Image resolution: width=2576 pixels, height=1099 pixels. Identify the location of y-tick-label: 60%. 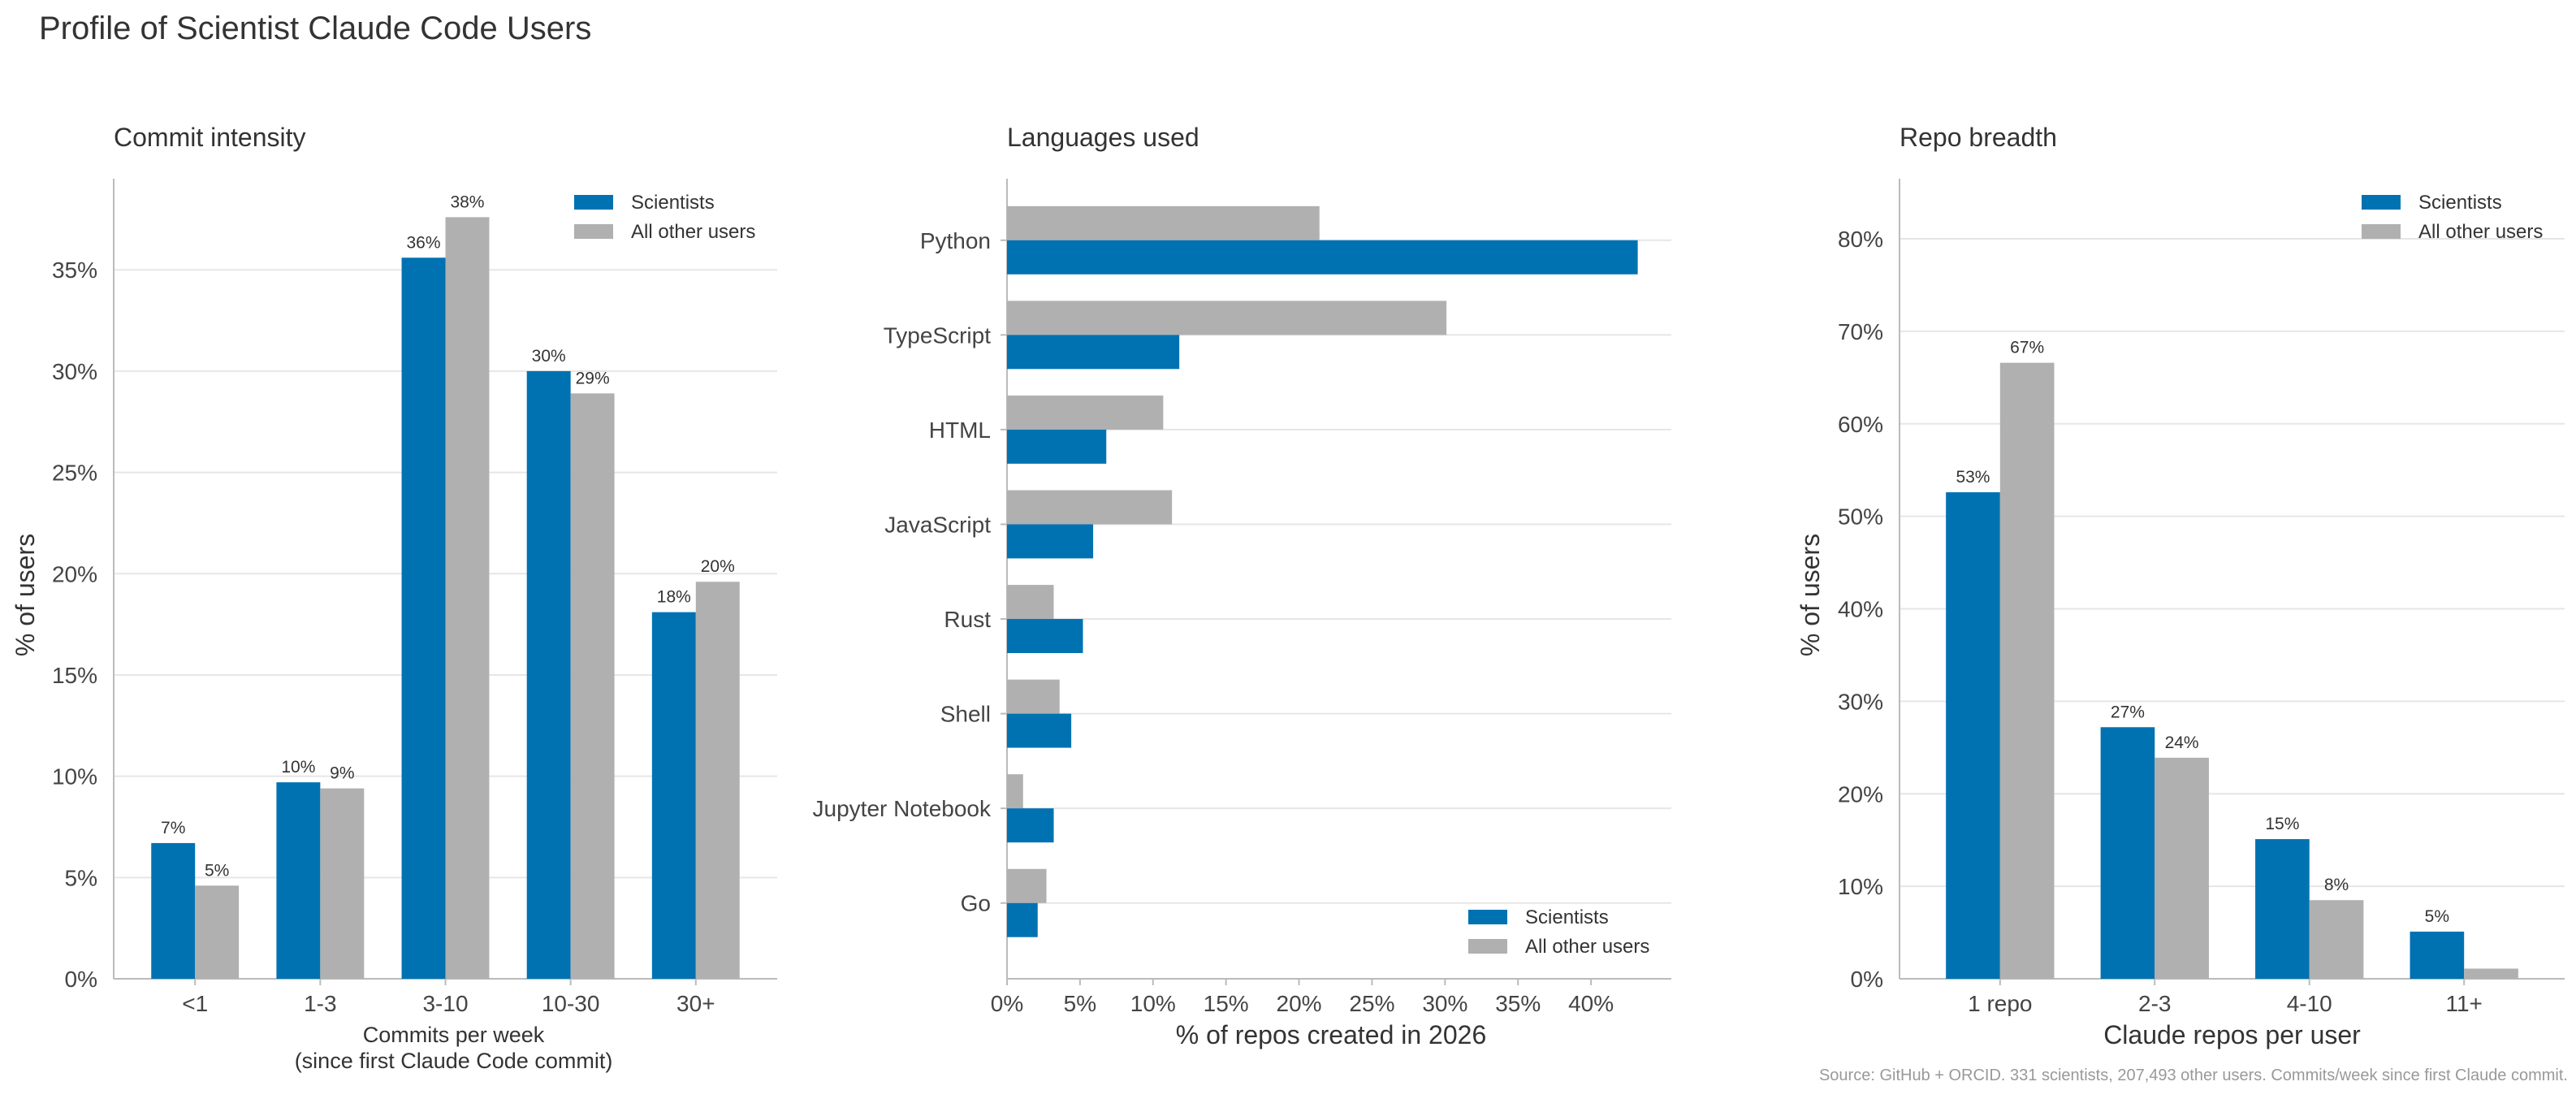
(1860, 425).